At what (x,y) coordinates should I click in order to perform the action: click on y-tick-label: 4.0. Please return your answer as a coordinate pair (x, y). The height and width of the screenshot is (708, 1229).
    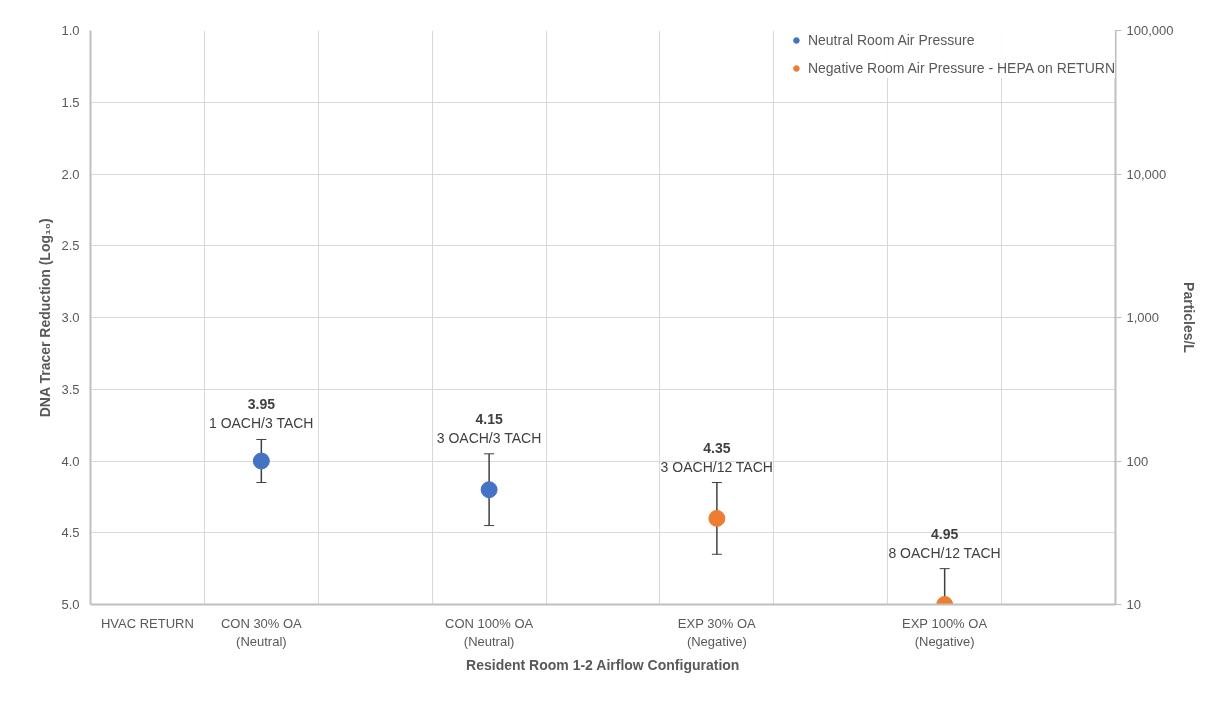
    Looking at the image, I should click on (70, 461).